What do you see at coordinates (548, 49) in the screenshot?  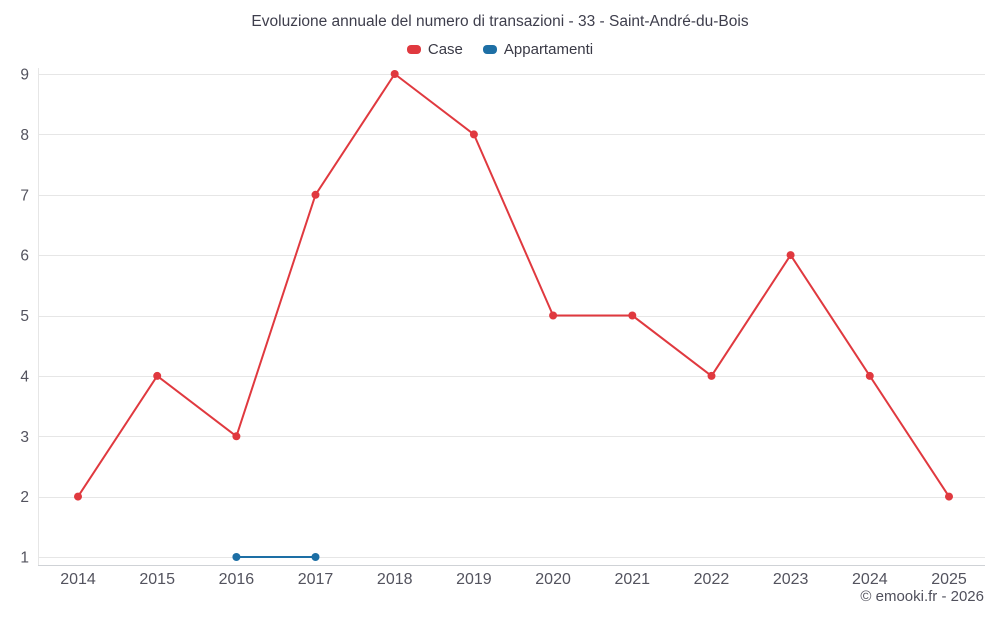 I see `legend-label-appartamenti: Appartamenti` at bounding box center [548, 49].